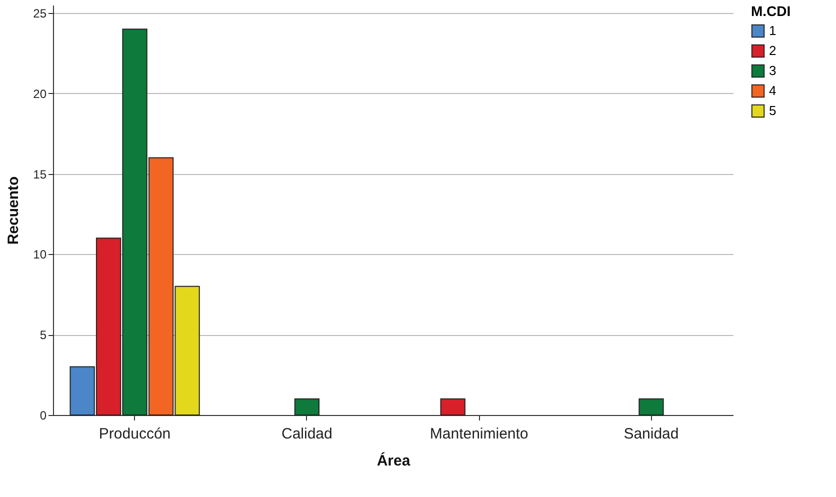 Image resolution: width=836 pixels, height=497 pixels. What do you see at coordinates (393, 461) in the screenshot?
I see `x-axis-title: Área` at bounding box center [393, 461].